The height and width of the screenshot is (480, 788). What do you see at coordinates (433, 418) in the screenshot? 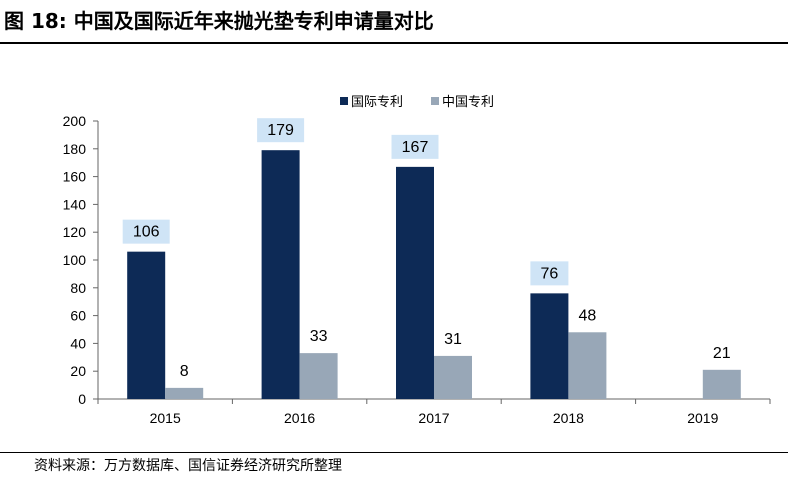
I see `x-tick-label: 2017` at bounding box center [433, 418].